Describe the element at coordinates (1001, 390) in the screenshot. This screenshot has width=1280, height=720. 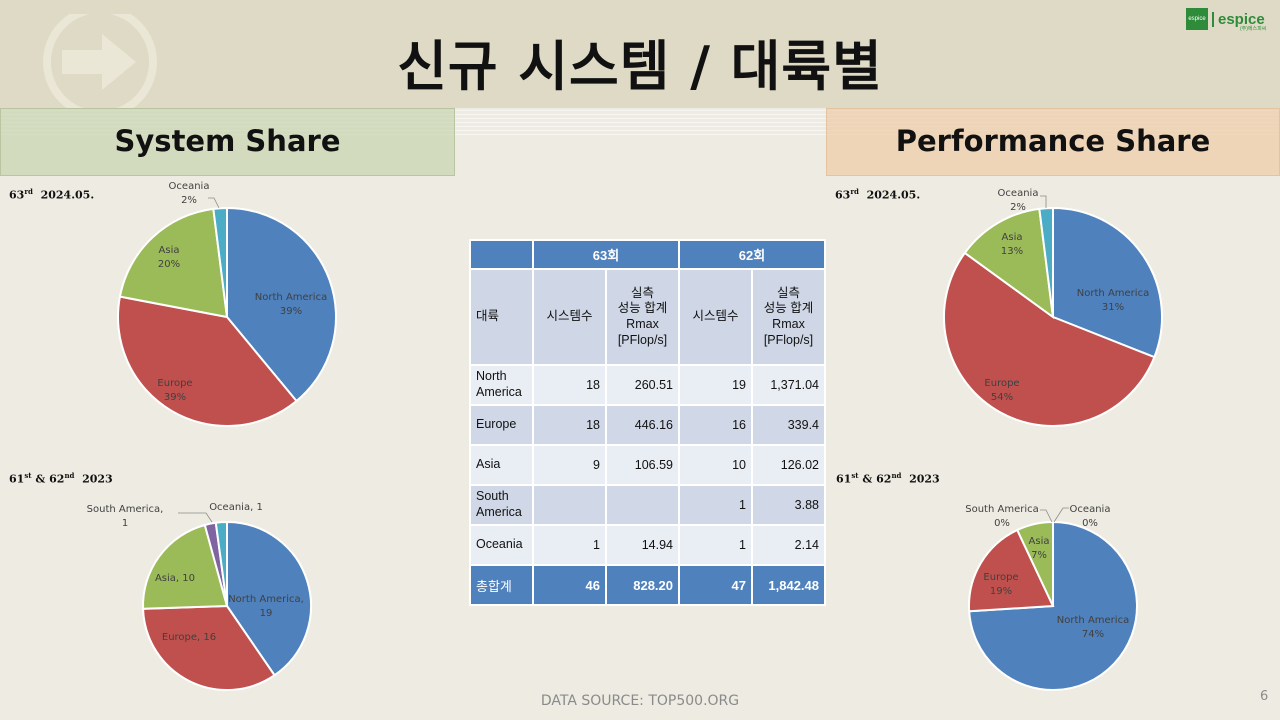
I see `pie-data-label-europe: Europe 54%` at that location.